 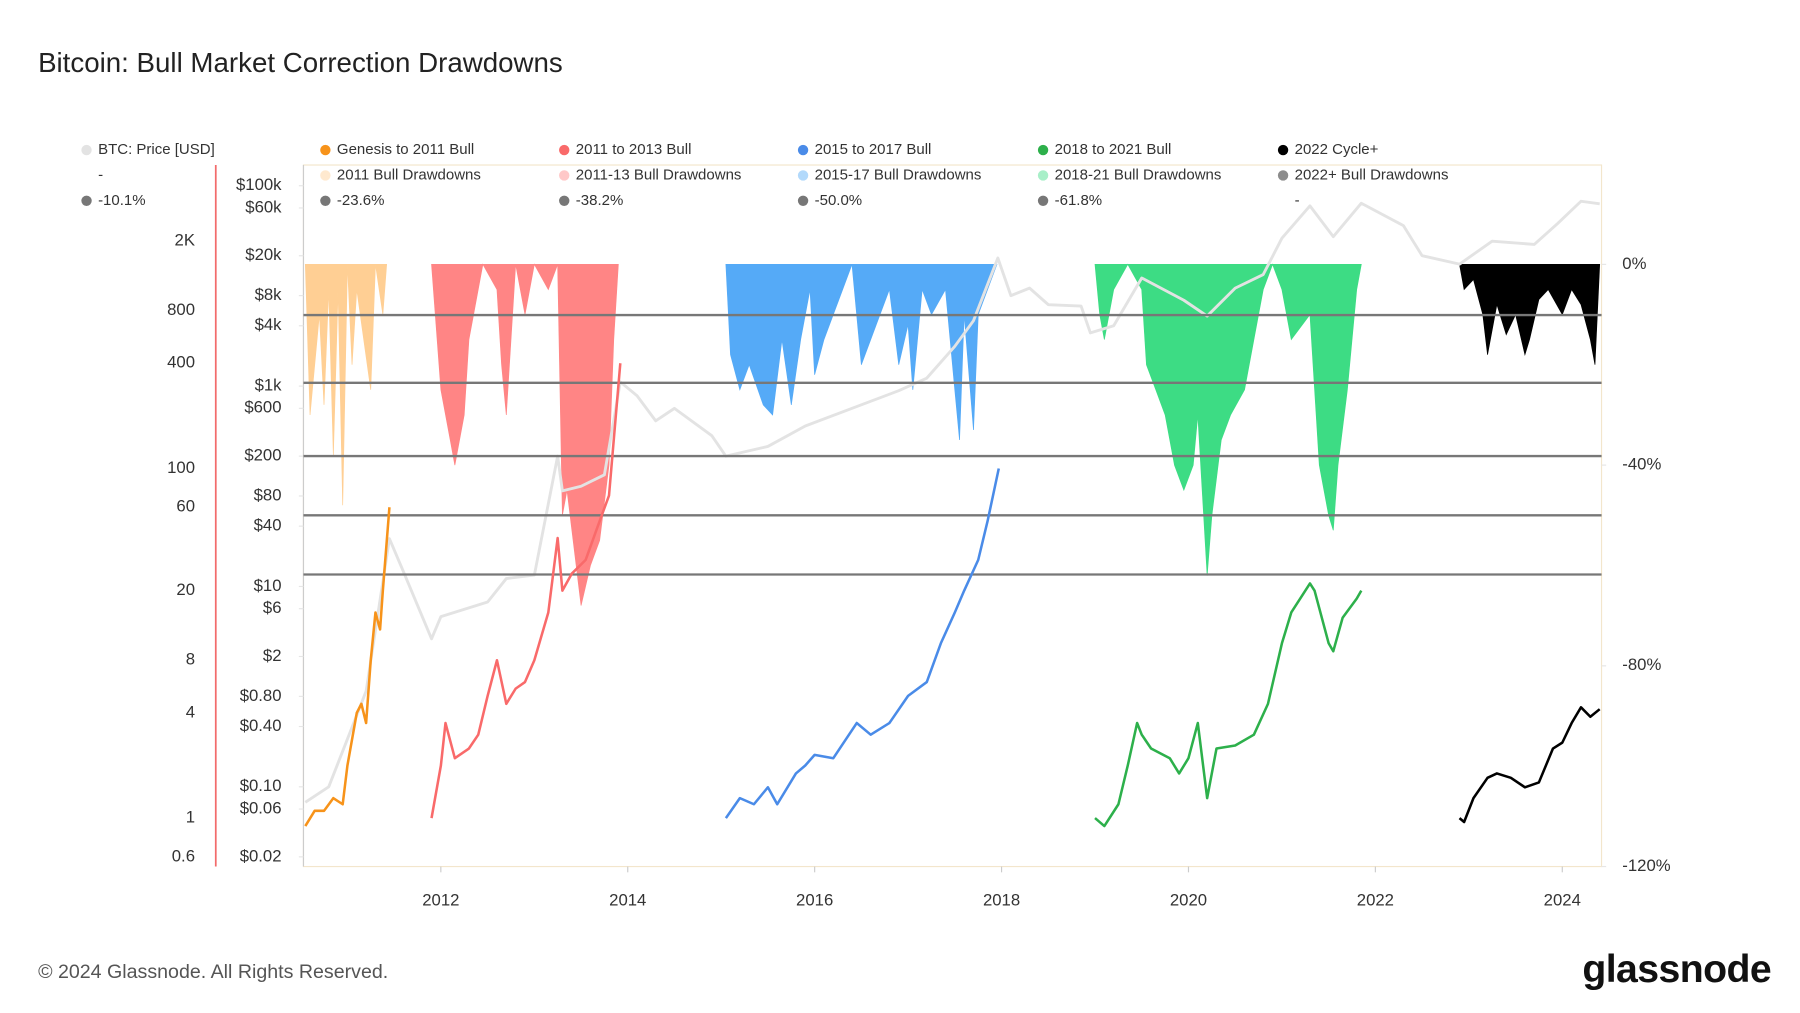 I want to click on price-tick-label: $0.40, so click(x=261, y=725).